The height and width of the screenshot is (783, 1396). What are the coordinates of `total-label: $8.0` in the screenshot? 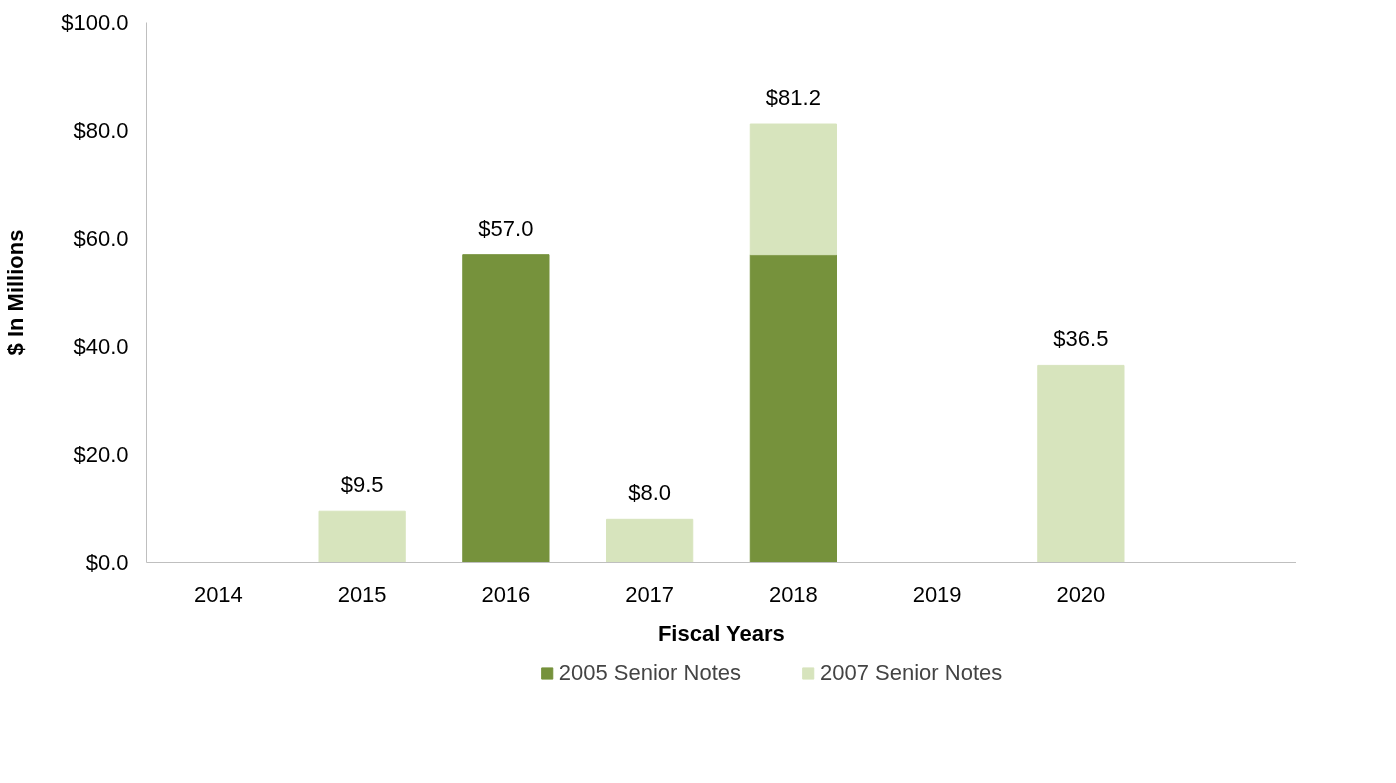 It's located at (650, 493).